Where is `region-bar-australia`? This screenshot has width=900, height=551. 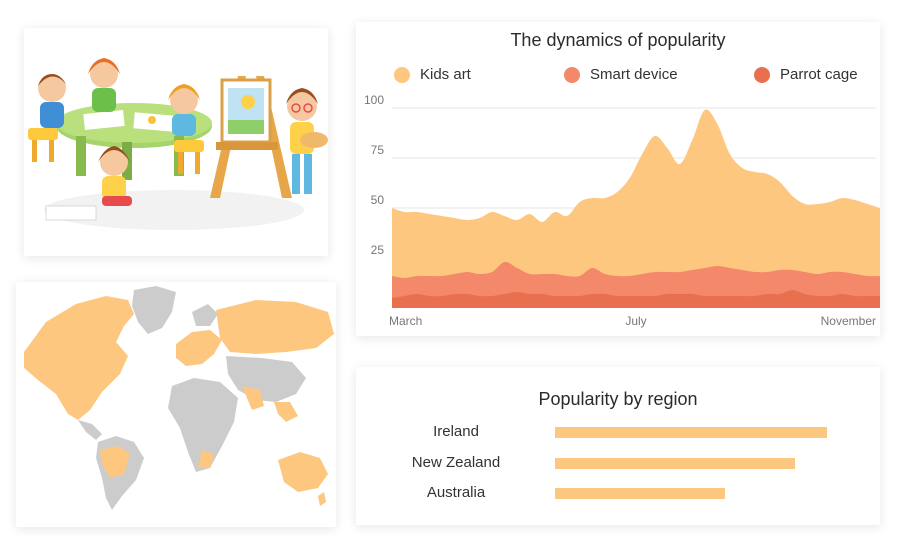
region-bar-australia is located at coordinates (640, 493).